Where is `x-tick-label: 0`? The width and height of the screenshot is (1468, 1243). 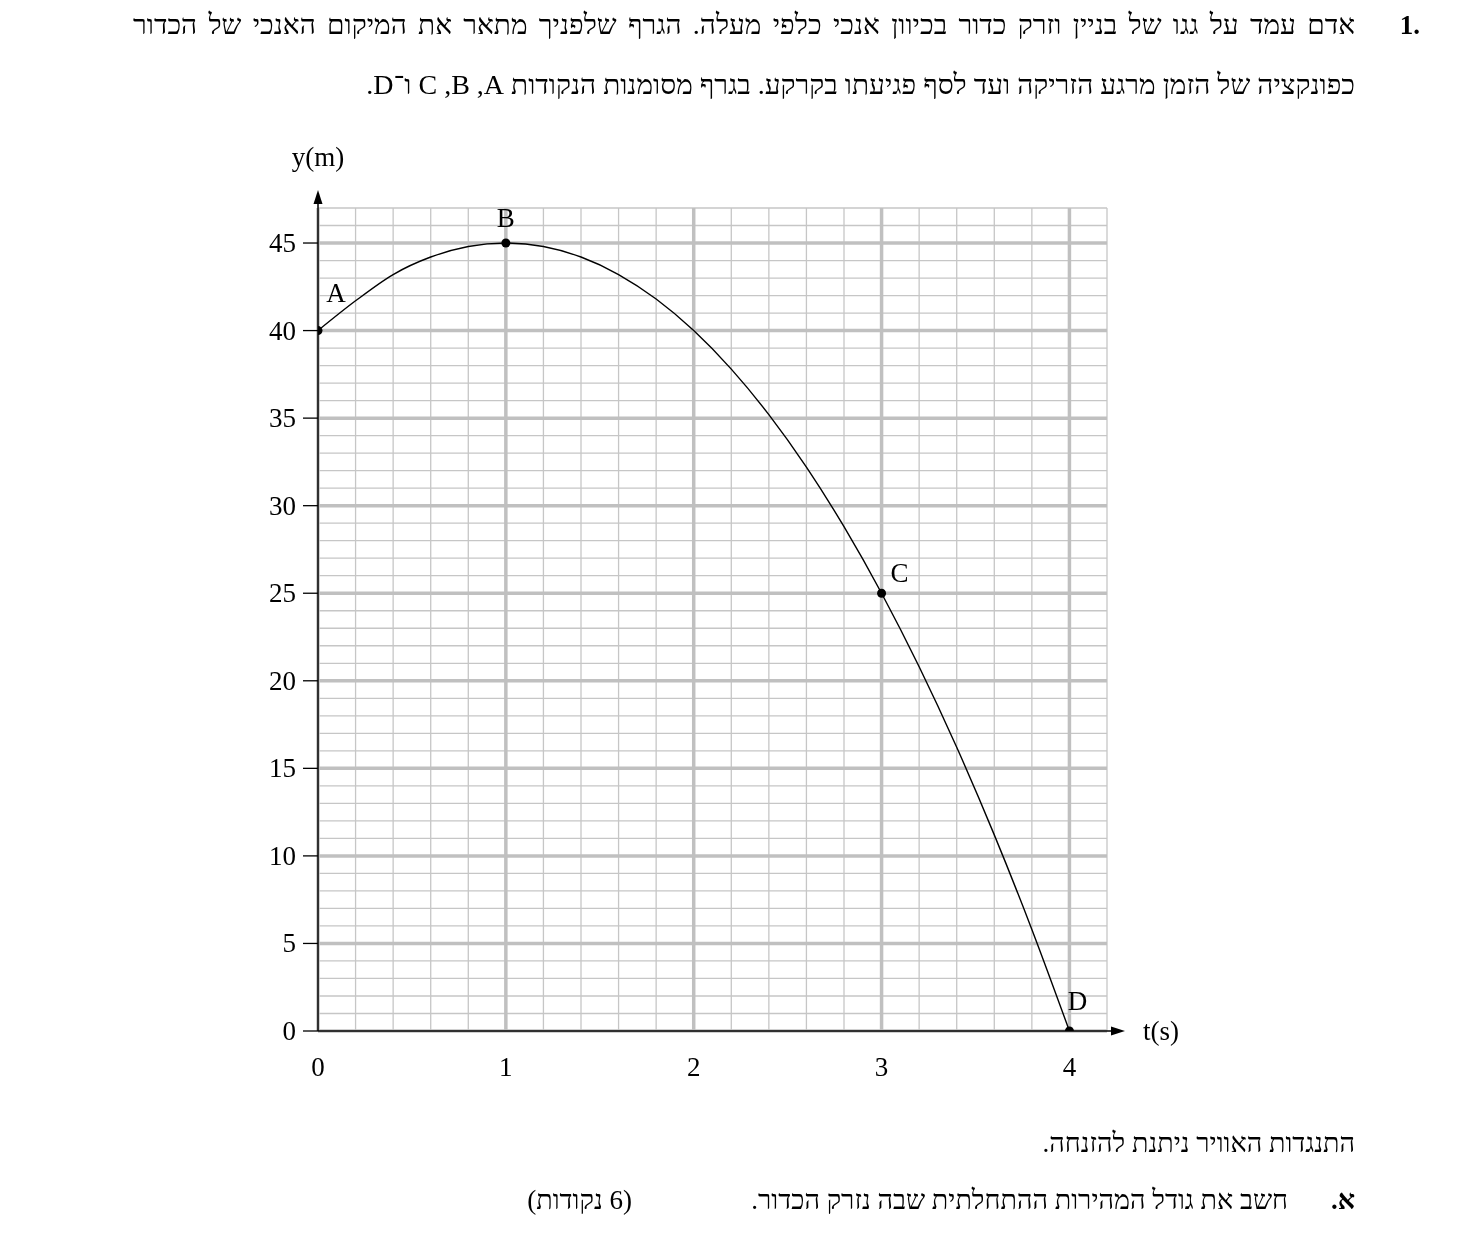
x-tick-label: 0 is located at coordinates (318, 1067).